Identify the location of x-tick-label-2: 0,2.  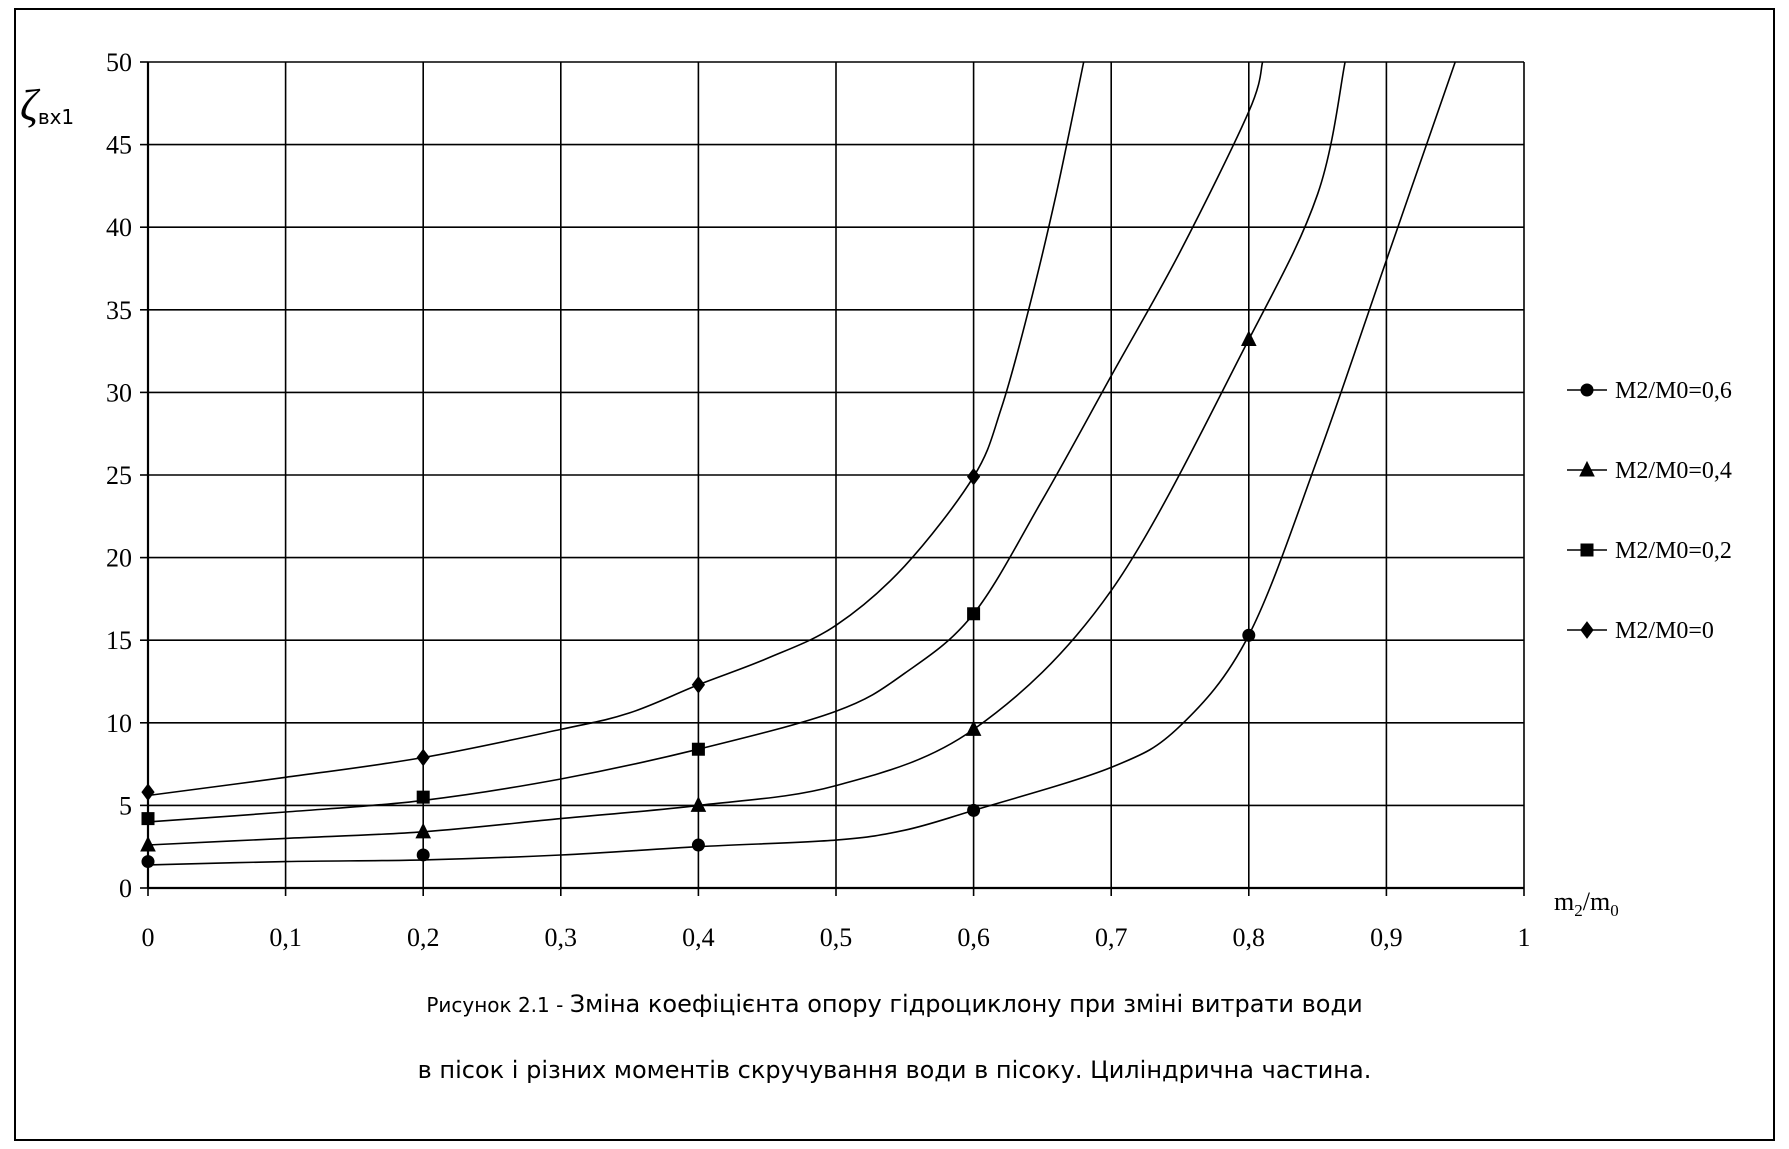
(423, 937).